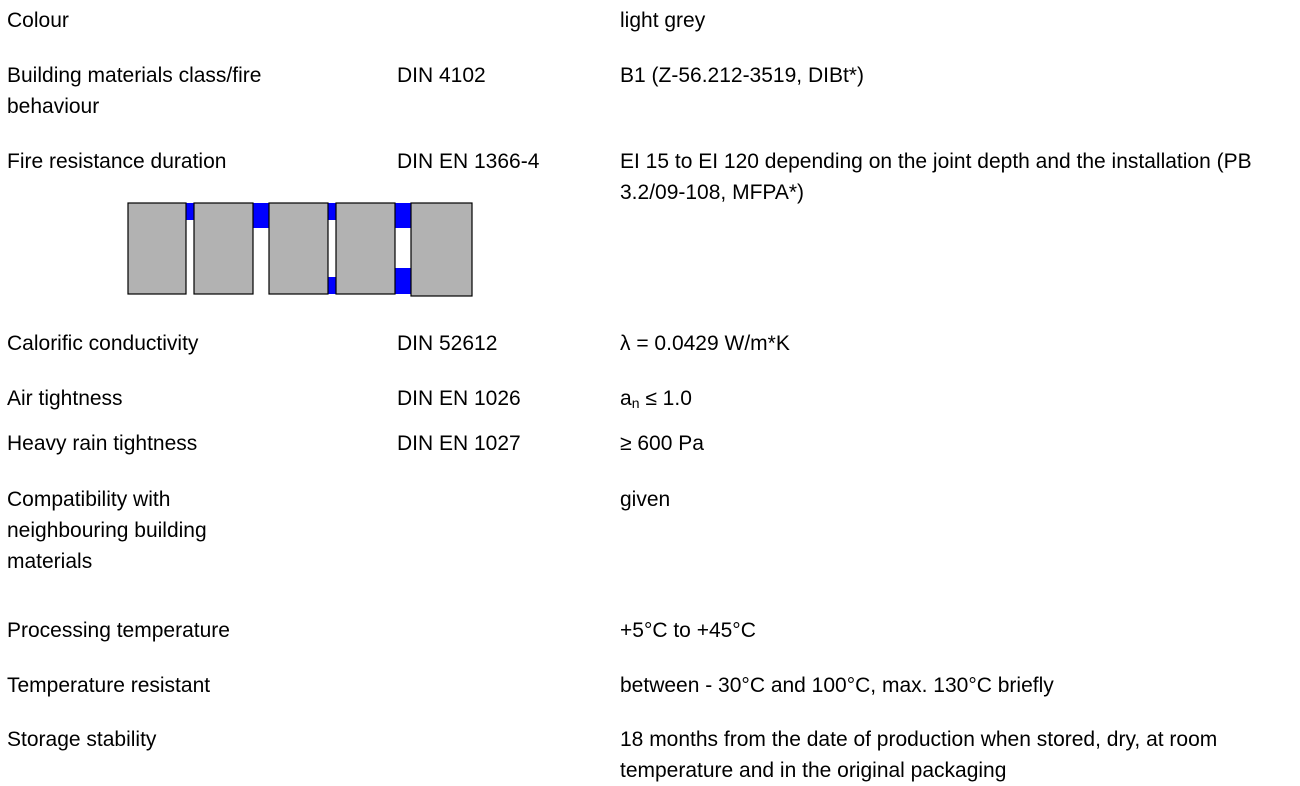  What do you see at coordinates (665, 398) in the screenshot?
I see `value-limit: ≤ 1.0` at bounding box center [665, 398].